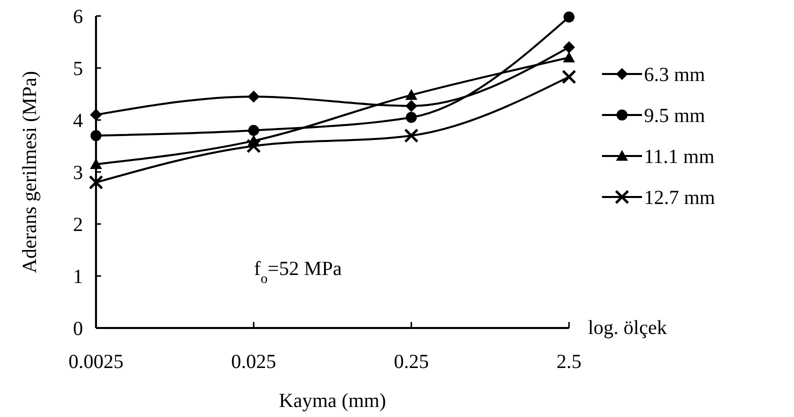  Describe the element at coordinates (30, 172) in the screenshot. I see `y-axis-title: Aderans gerilmesi (MPa)` at that location.